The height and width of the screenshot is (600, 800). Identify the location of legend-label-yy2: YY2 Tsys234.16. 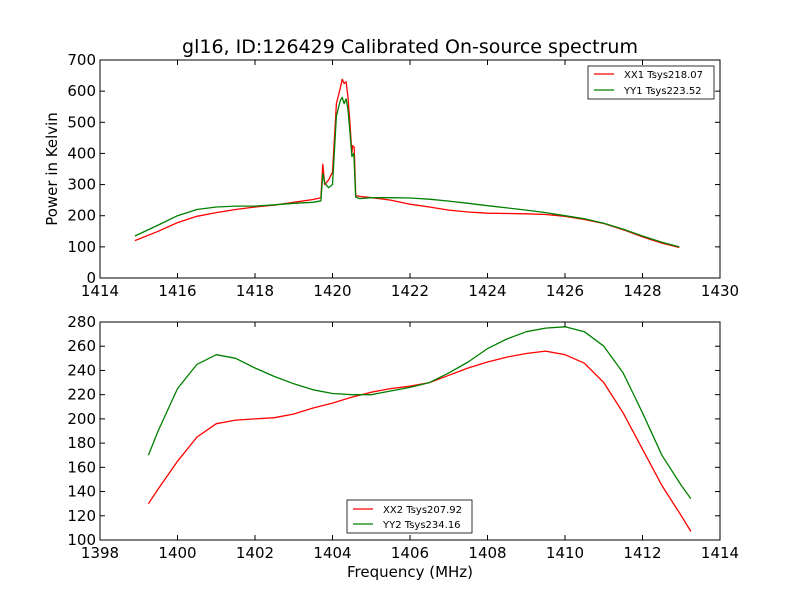
(421, 525).